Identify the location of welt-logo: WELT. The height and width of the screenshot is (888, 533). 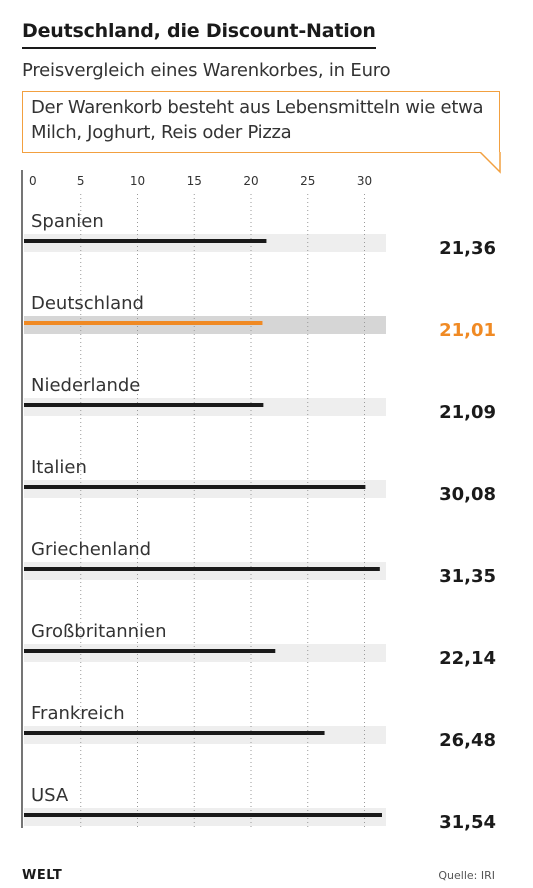
(42, 875).